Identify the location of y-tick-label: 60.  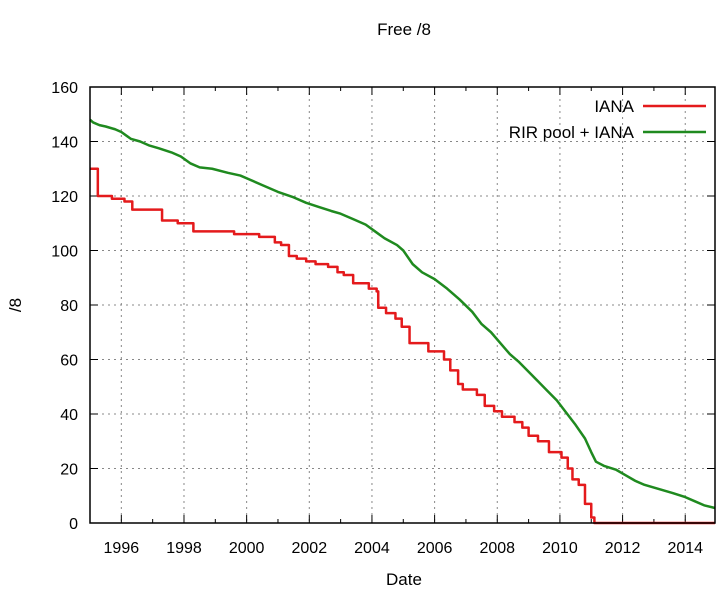
(69, 361).